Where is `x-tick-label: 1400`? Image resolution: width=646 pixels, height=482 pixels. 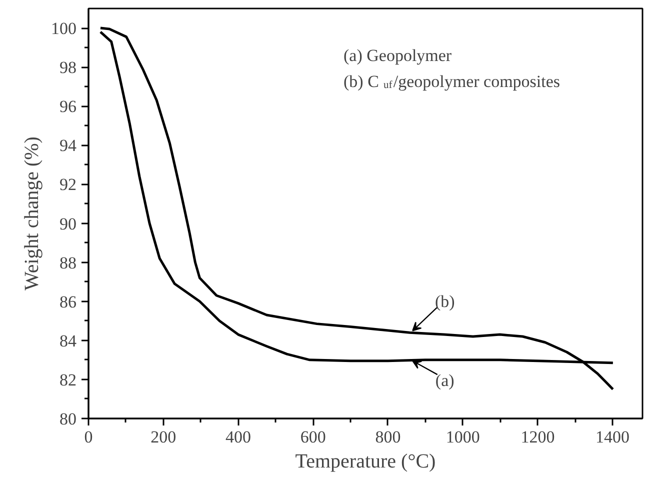 x-tick-label: 1400 is located at coordinates (613, 437).